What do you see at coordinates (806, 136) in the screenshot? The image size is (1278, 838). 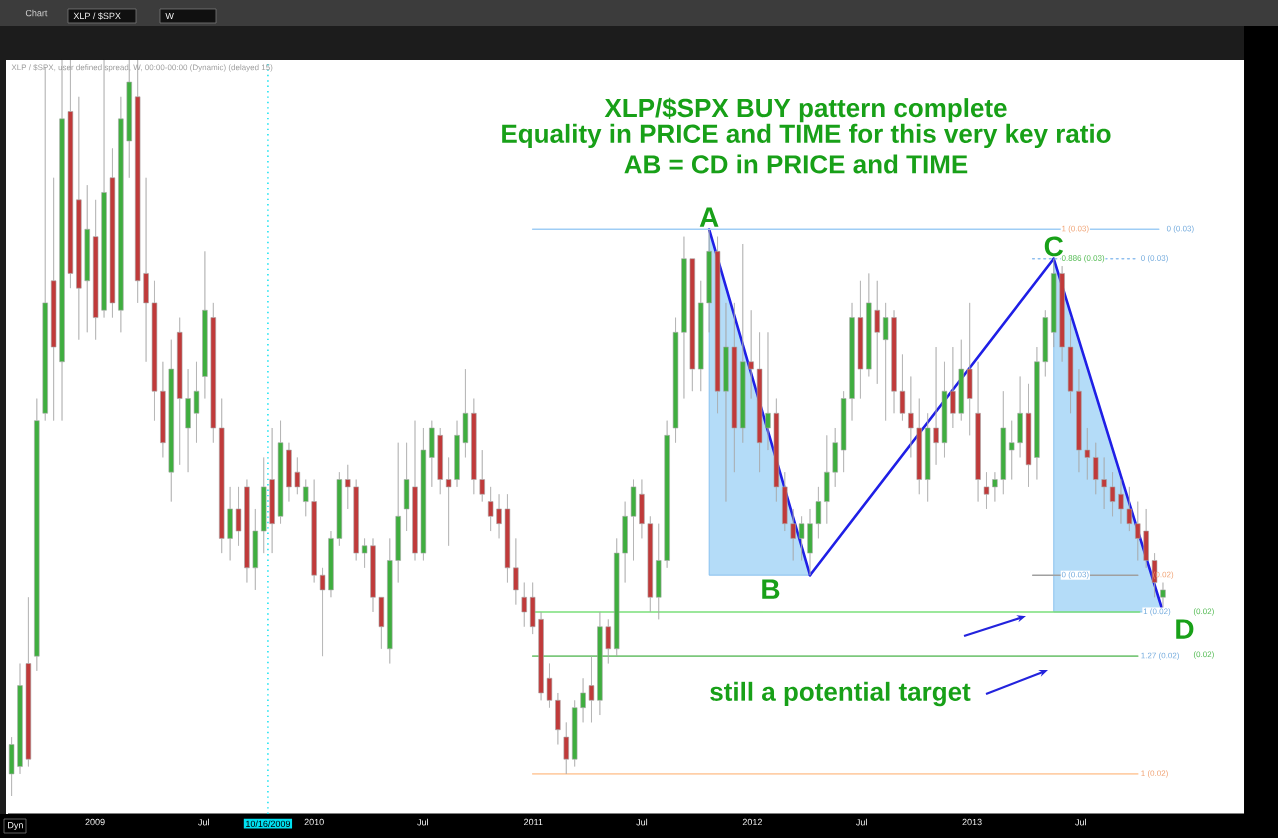 I see `text: Equality in PRICE and TIME for this very key ratio` at bounding box center [806, 136].